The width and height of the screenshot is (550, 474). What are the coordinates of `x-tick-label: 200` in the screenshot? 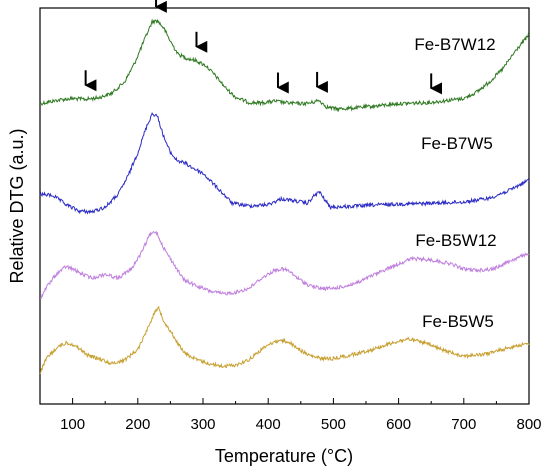 It's located at (137, 424).